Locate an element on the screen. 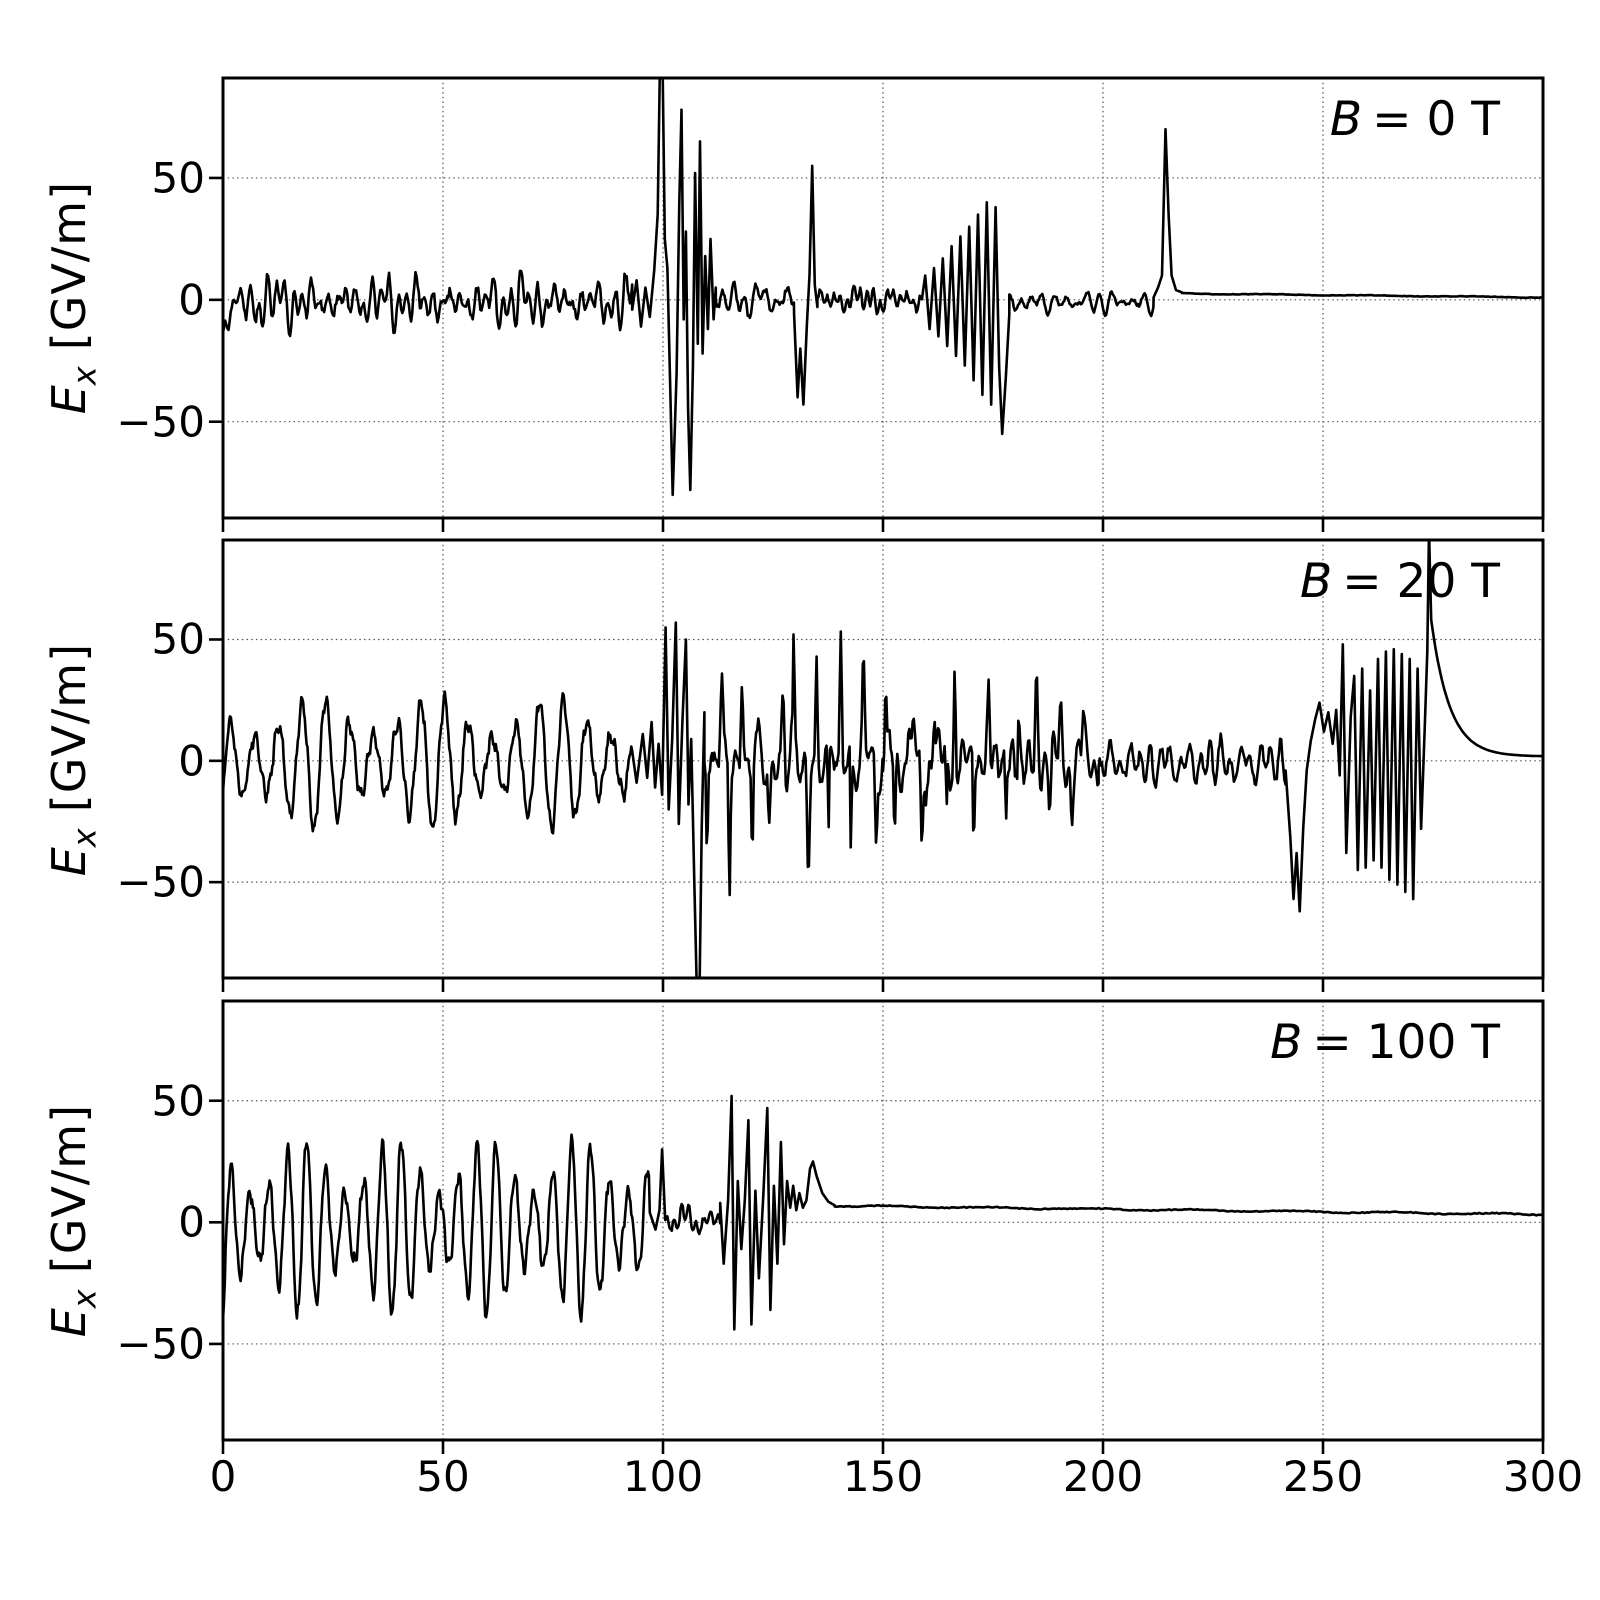  panel-label-value: = 0 T is located at coordinates (1436, 119).